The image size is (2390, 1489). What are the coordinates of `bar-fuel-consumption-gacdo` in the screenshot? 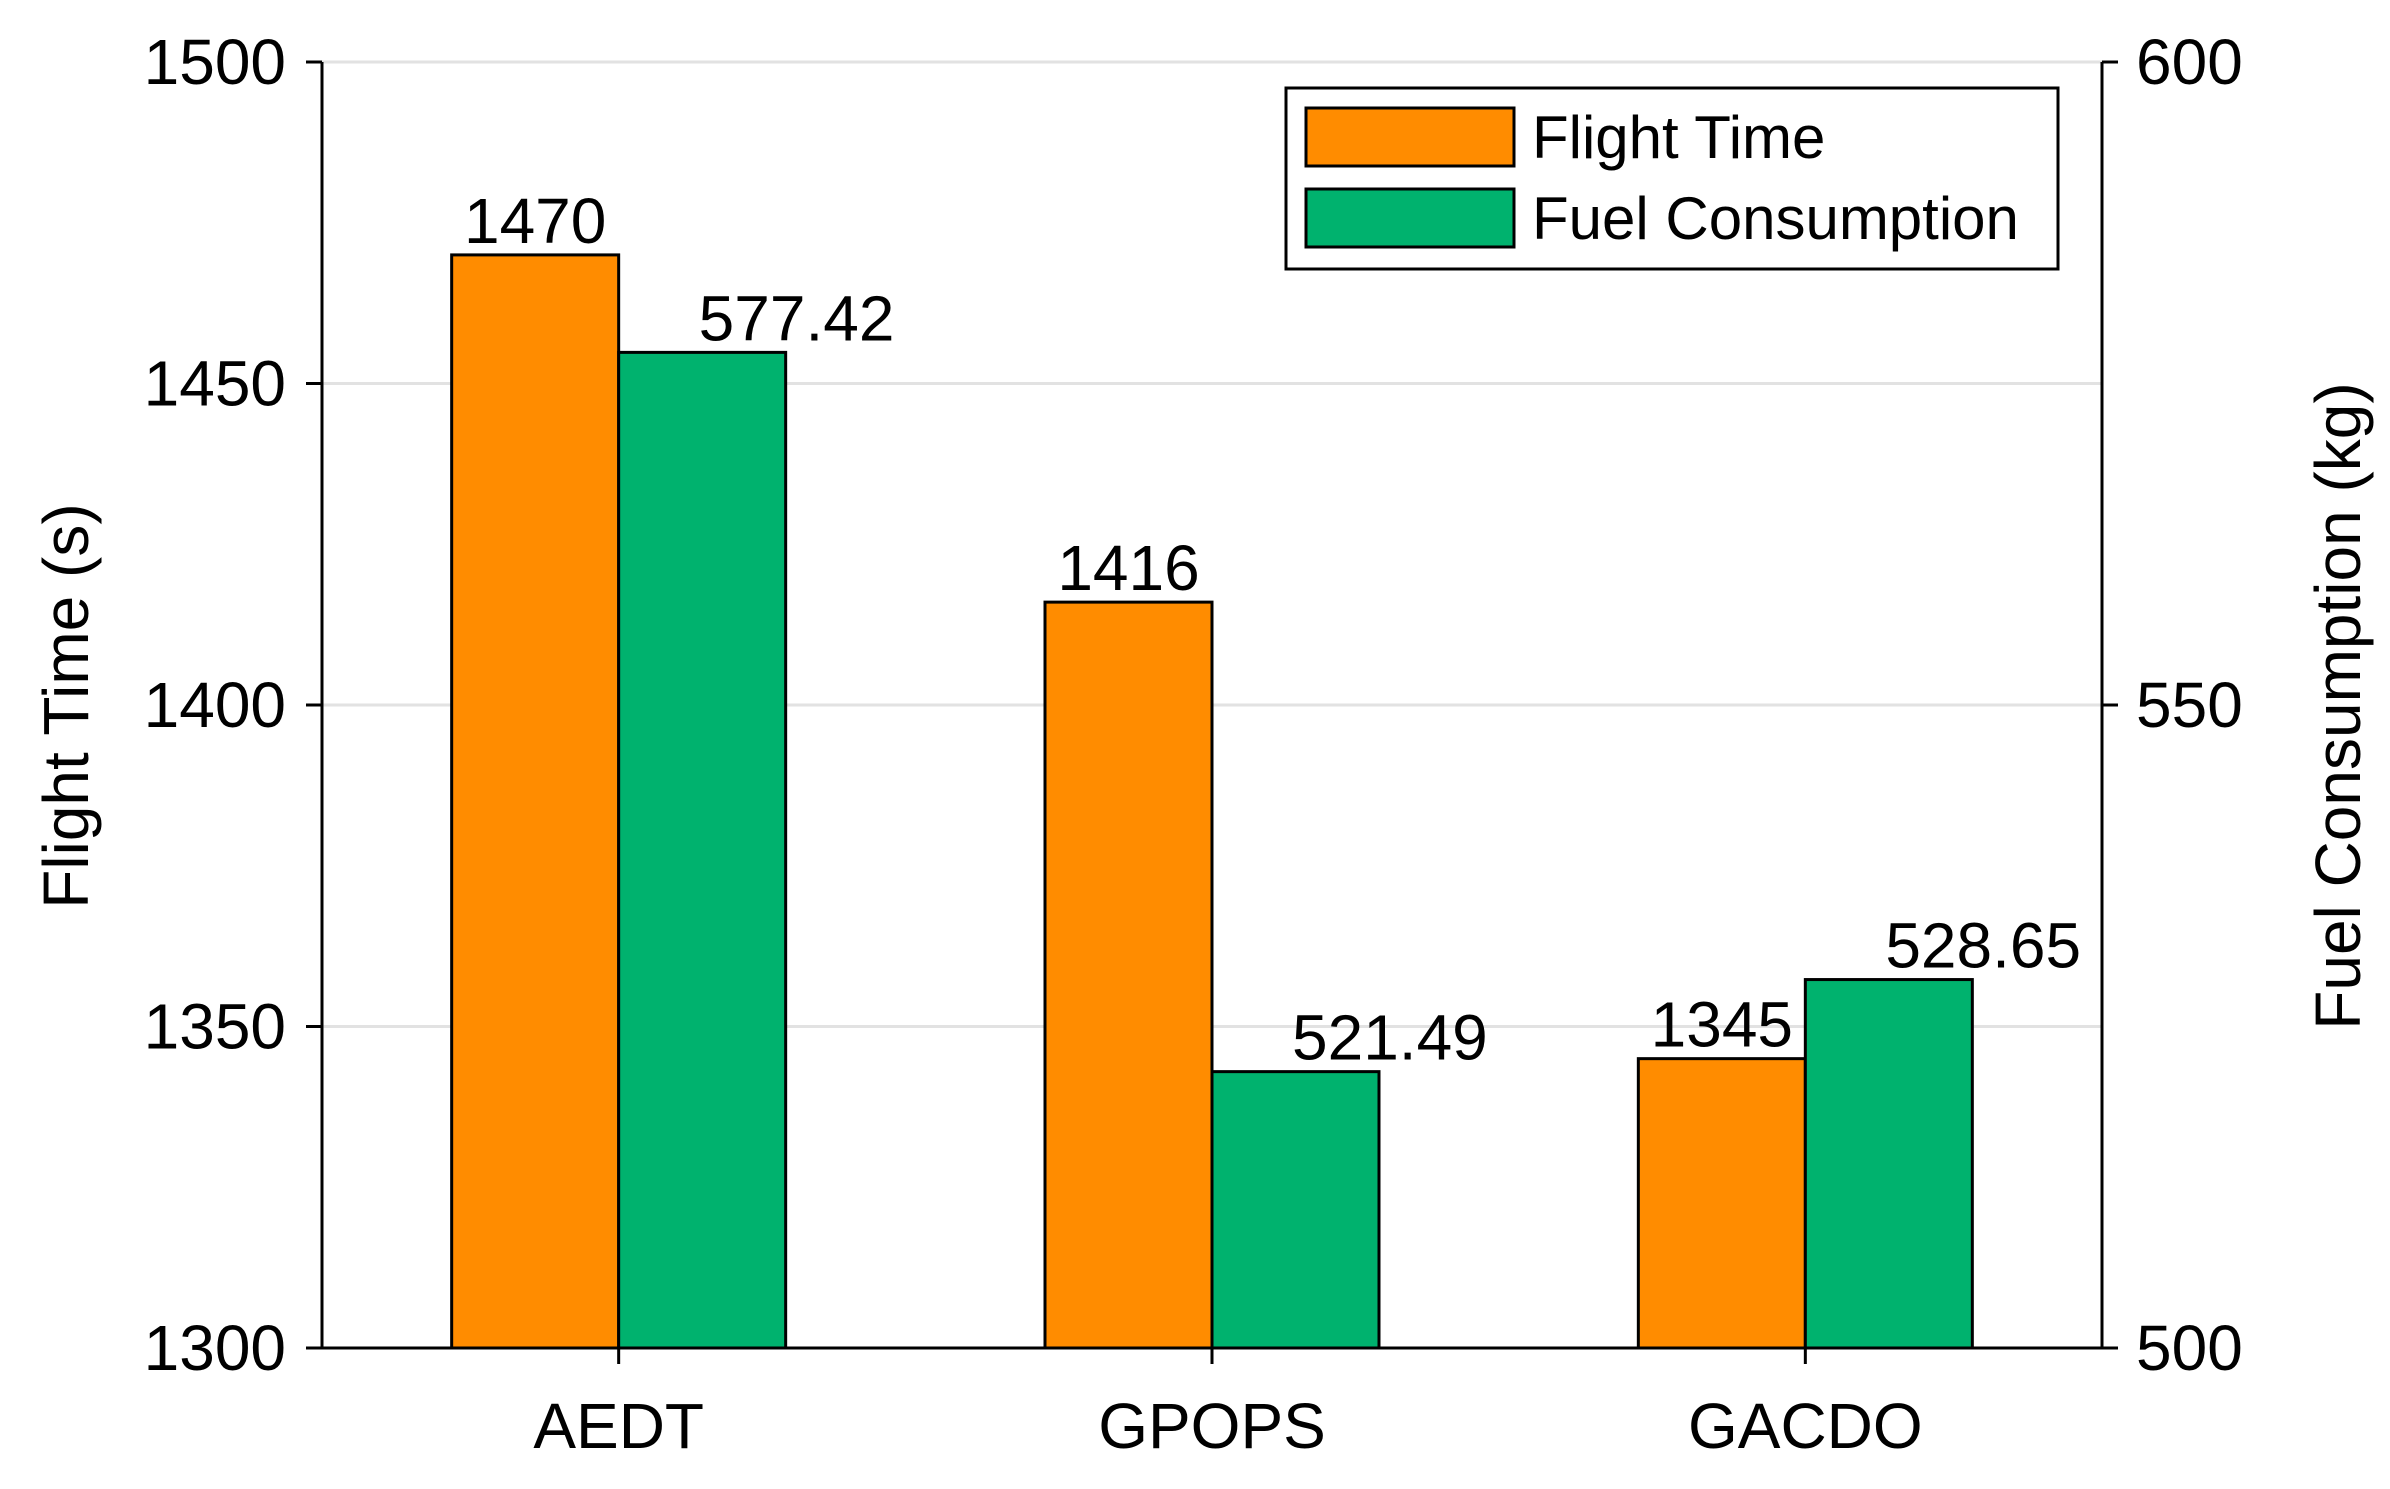 It's located at (1888, 1164).